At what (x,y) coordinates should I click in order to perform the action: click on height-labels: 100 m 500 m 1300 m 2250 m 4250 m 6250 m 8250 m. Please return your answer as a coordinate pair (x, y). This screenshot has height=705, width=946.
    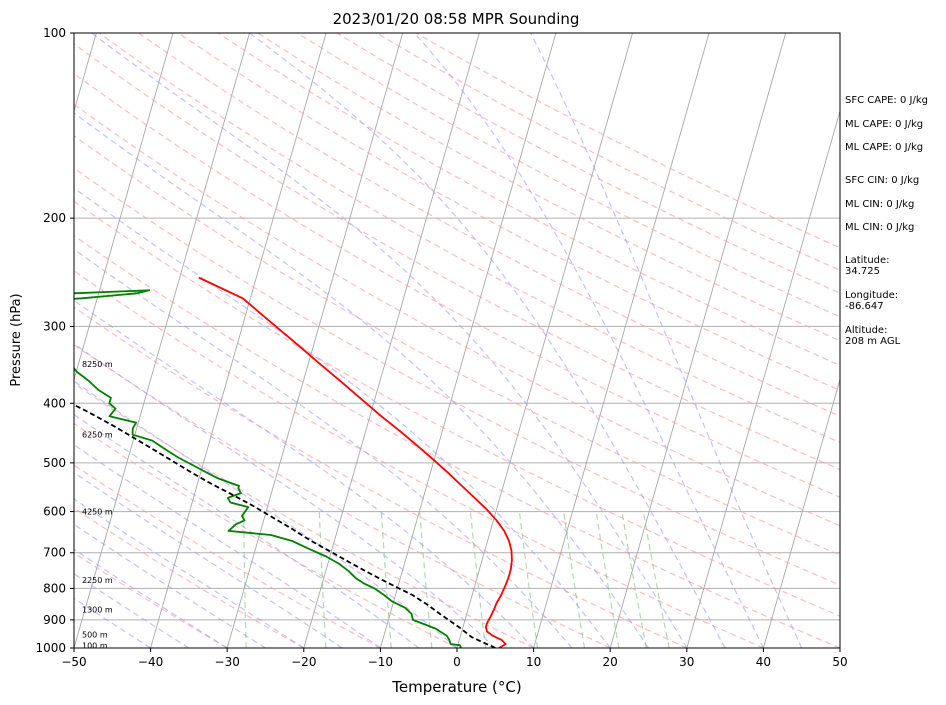
    Looking at the image, I should click on (97, 505).